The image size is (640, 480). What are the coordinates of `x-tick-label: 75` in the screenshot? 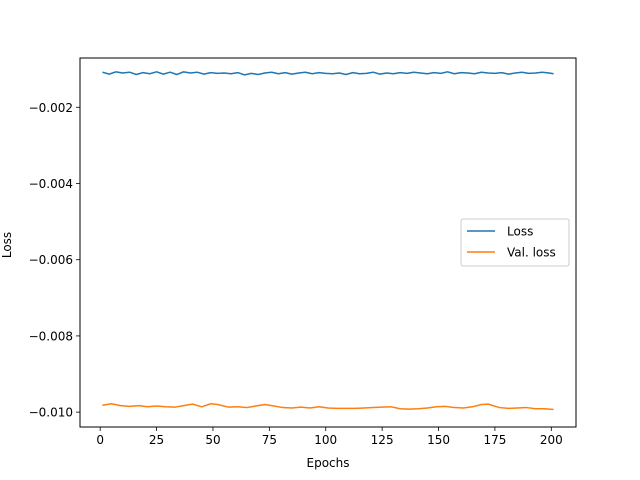 It's located at (269, 440).